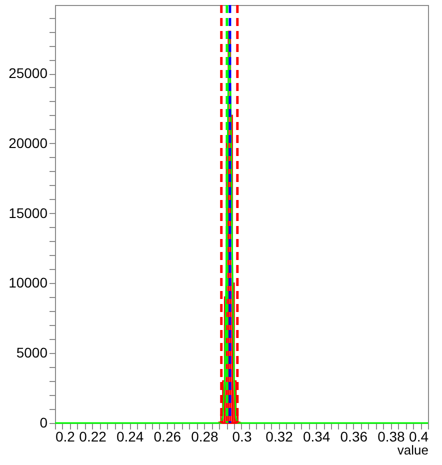 Image resolution: width=442 pixels, height=465 pixels. I want to click on y-tick-label: 25000, so click(28, 73).